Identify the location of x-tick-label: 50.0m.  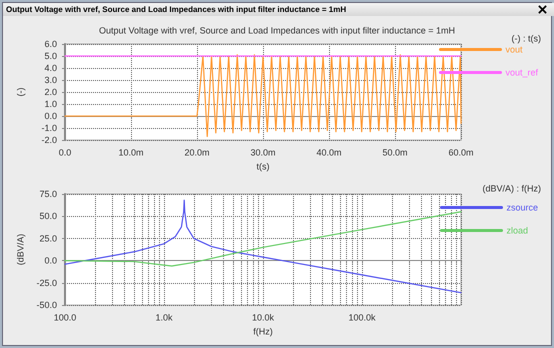
(395, 153).